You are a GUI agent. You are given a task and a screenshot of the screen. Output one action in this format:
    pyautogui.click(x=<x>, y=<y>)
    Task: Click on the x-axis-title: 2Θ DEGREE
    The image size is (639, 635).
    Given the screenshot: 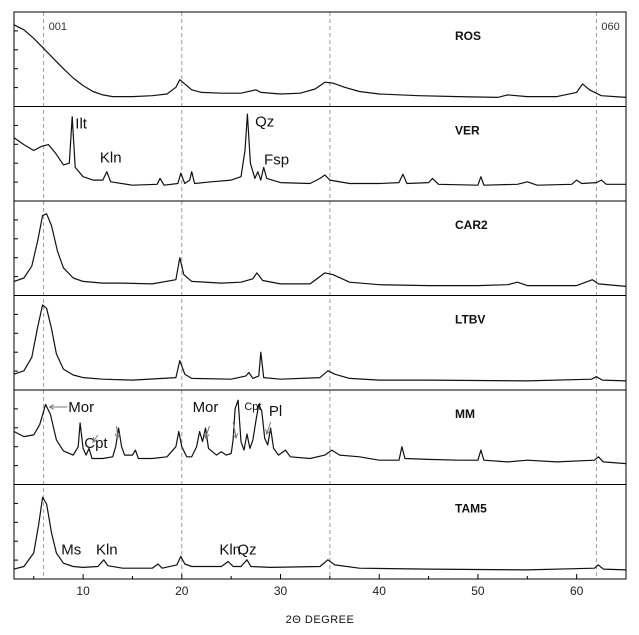 What is the action you would take?
    pyautogui.click(x=320, y=620)
    